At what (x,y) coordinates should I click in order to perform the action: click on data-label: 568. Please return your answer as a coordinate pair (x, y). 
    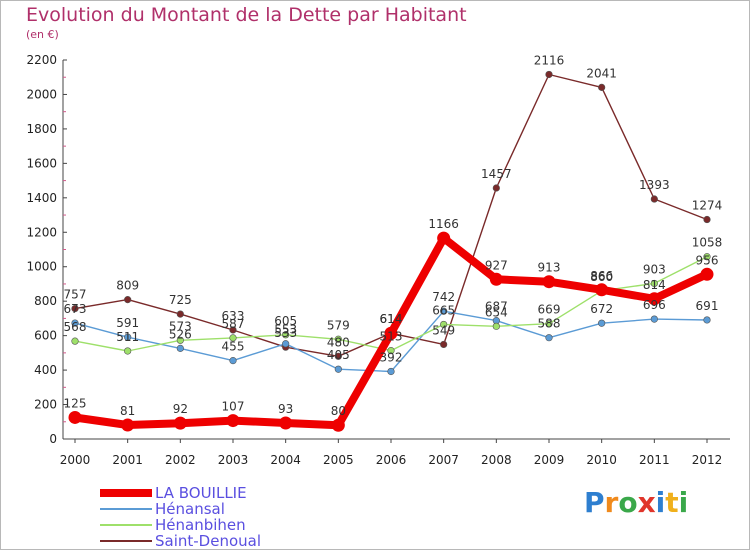
    Looking at the image, I should click on (75, 327).